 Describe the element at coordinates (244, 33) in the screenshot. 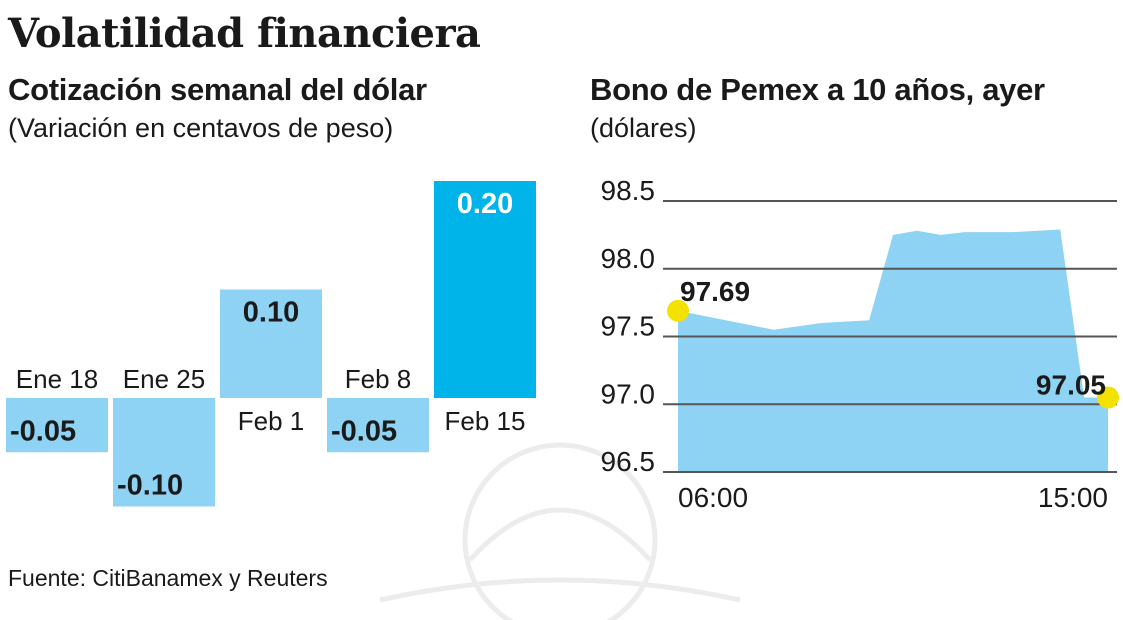

I see `page-title: Volatilidad financiera` at that location.